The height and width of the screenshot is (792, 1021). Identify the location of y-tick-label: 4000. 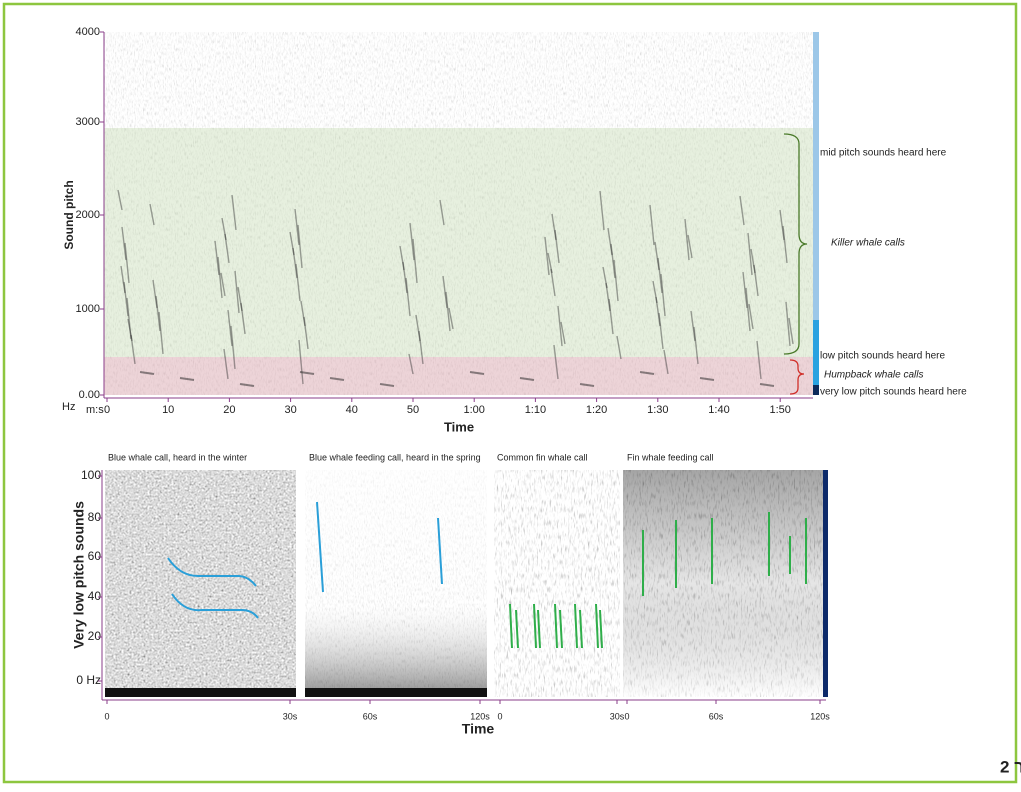
(88, 32).